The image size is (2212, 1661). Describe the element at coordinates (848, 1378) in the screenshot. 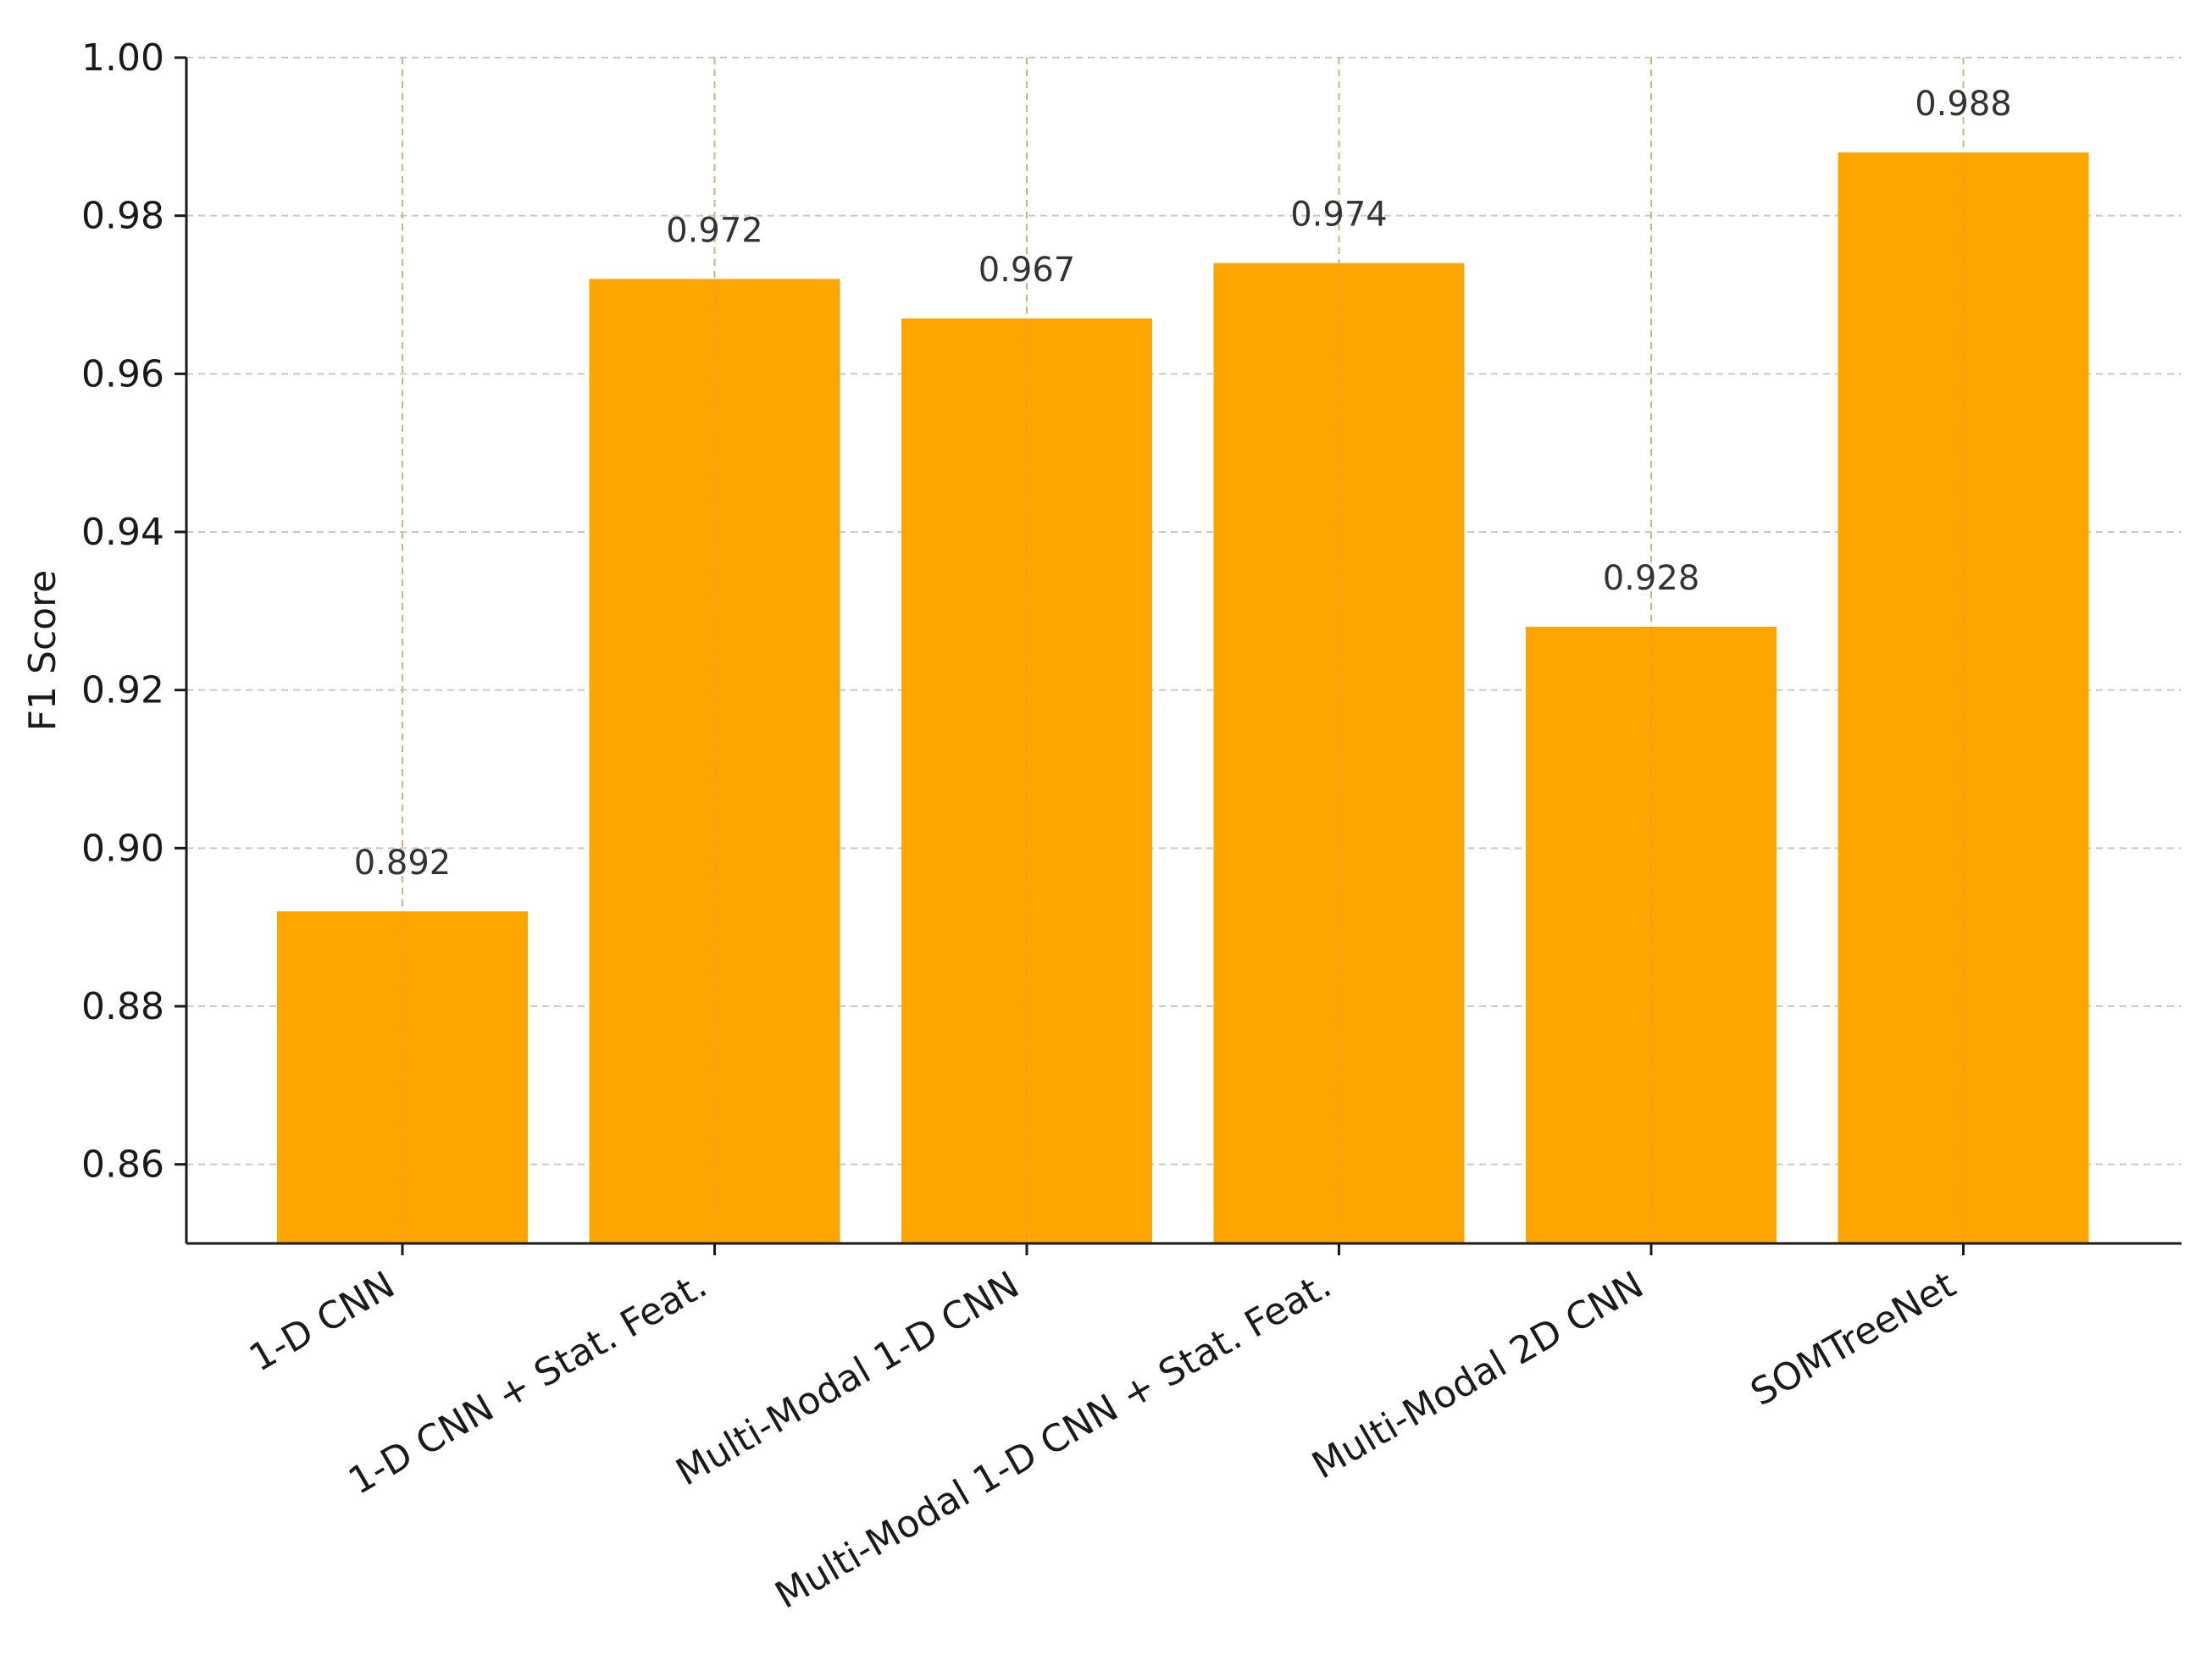

I see `x-tick-label: Multi-Modal 1-D CNN` at that location.